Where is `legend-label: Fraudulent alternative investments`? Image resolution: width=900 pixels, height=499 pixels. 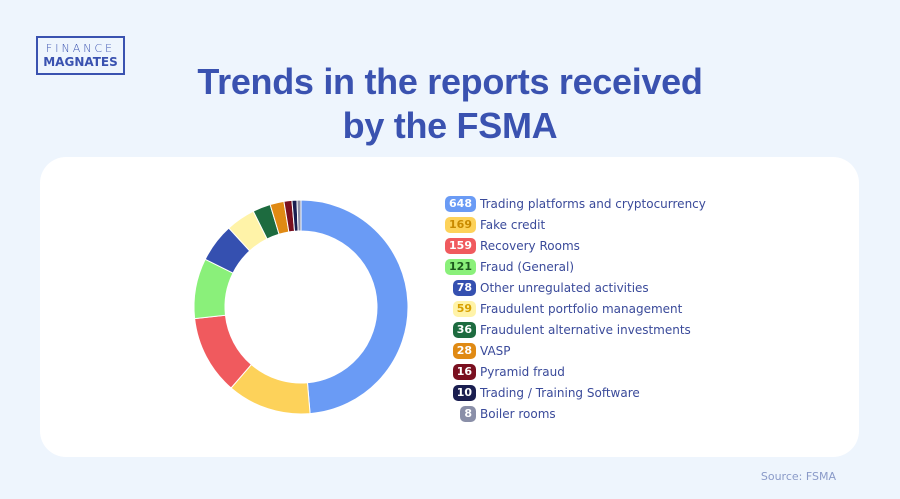 legend-label: Fraudulent alternative investments is located at coordinates (585, 329).